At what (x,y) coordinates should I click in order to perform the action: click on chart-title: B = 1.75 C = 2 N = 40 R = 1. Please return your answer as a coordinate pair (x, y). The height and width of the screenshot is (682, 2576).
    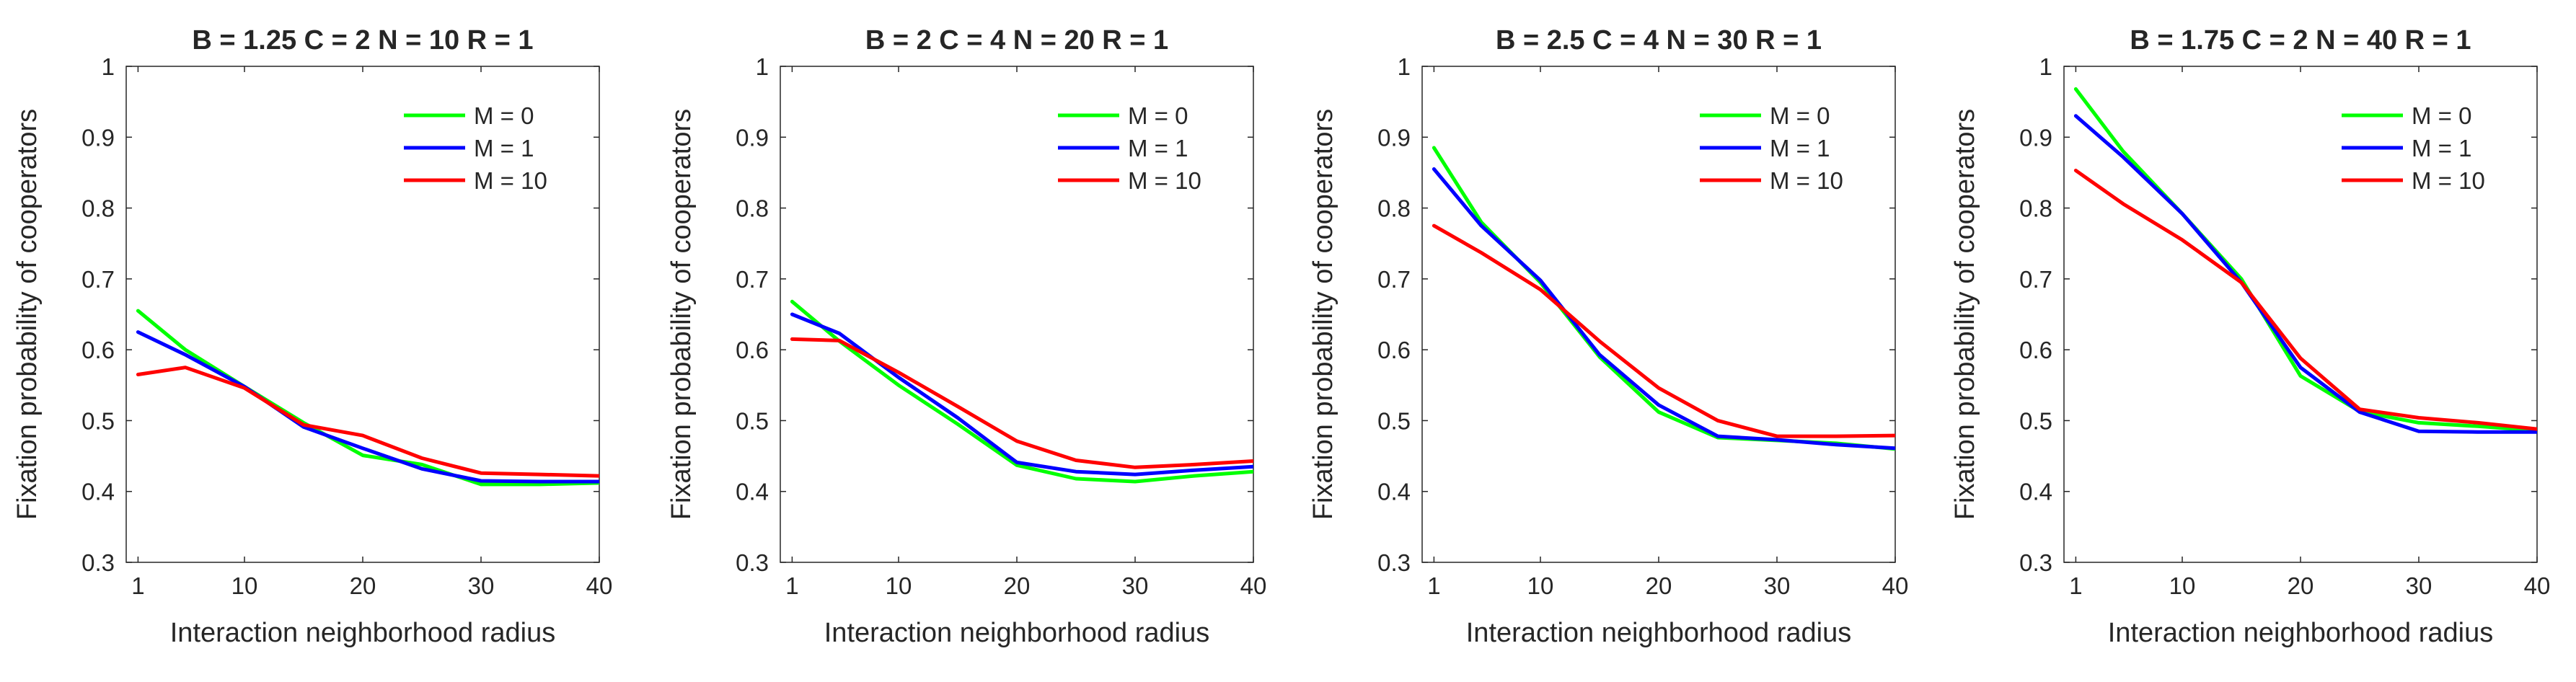
    Looking at the image, I should click on (2300, 40).